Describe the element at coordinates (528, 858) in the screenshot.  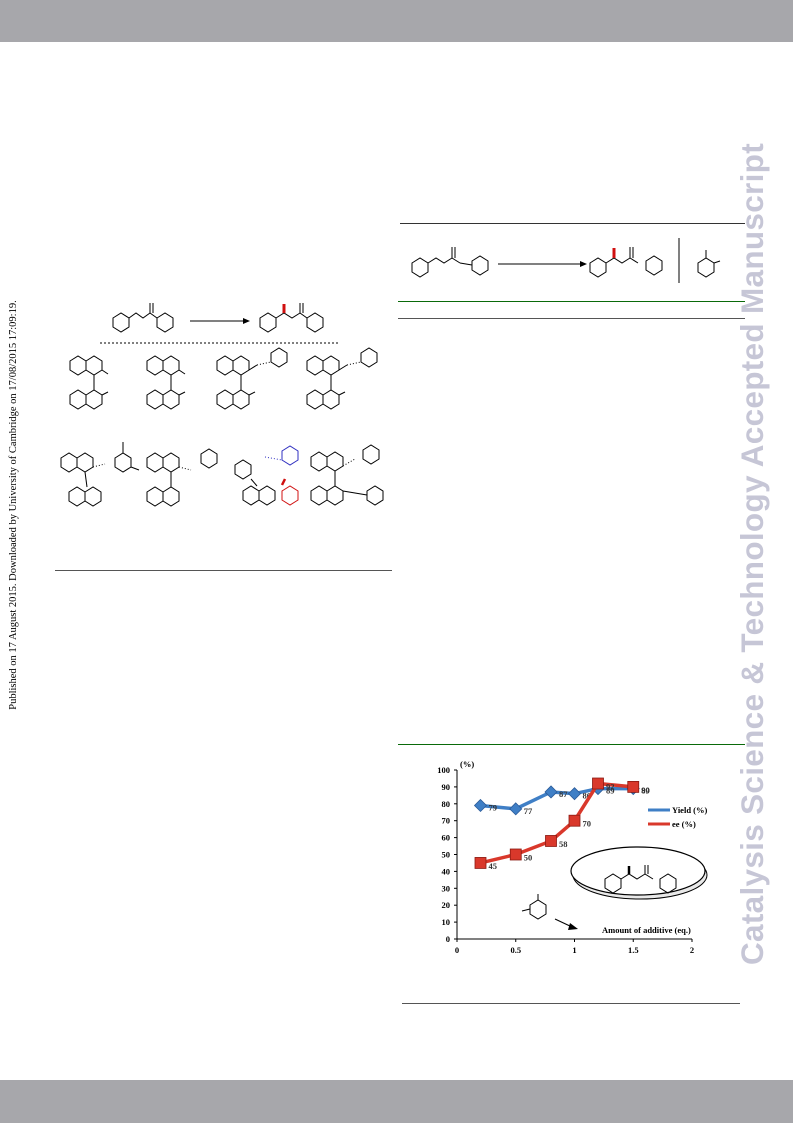
I see `data-label: 50` at that location.